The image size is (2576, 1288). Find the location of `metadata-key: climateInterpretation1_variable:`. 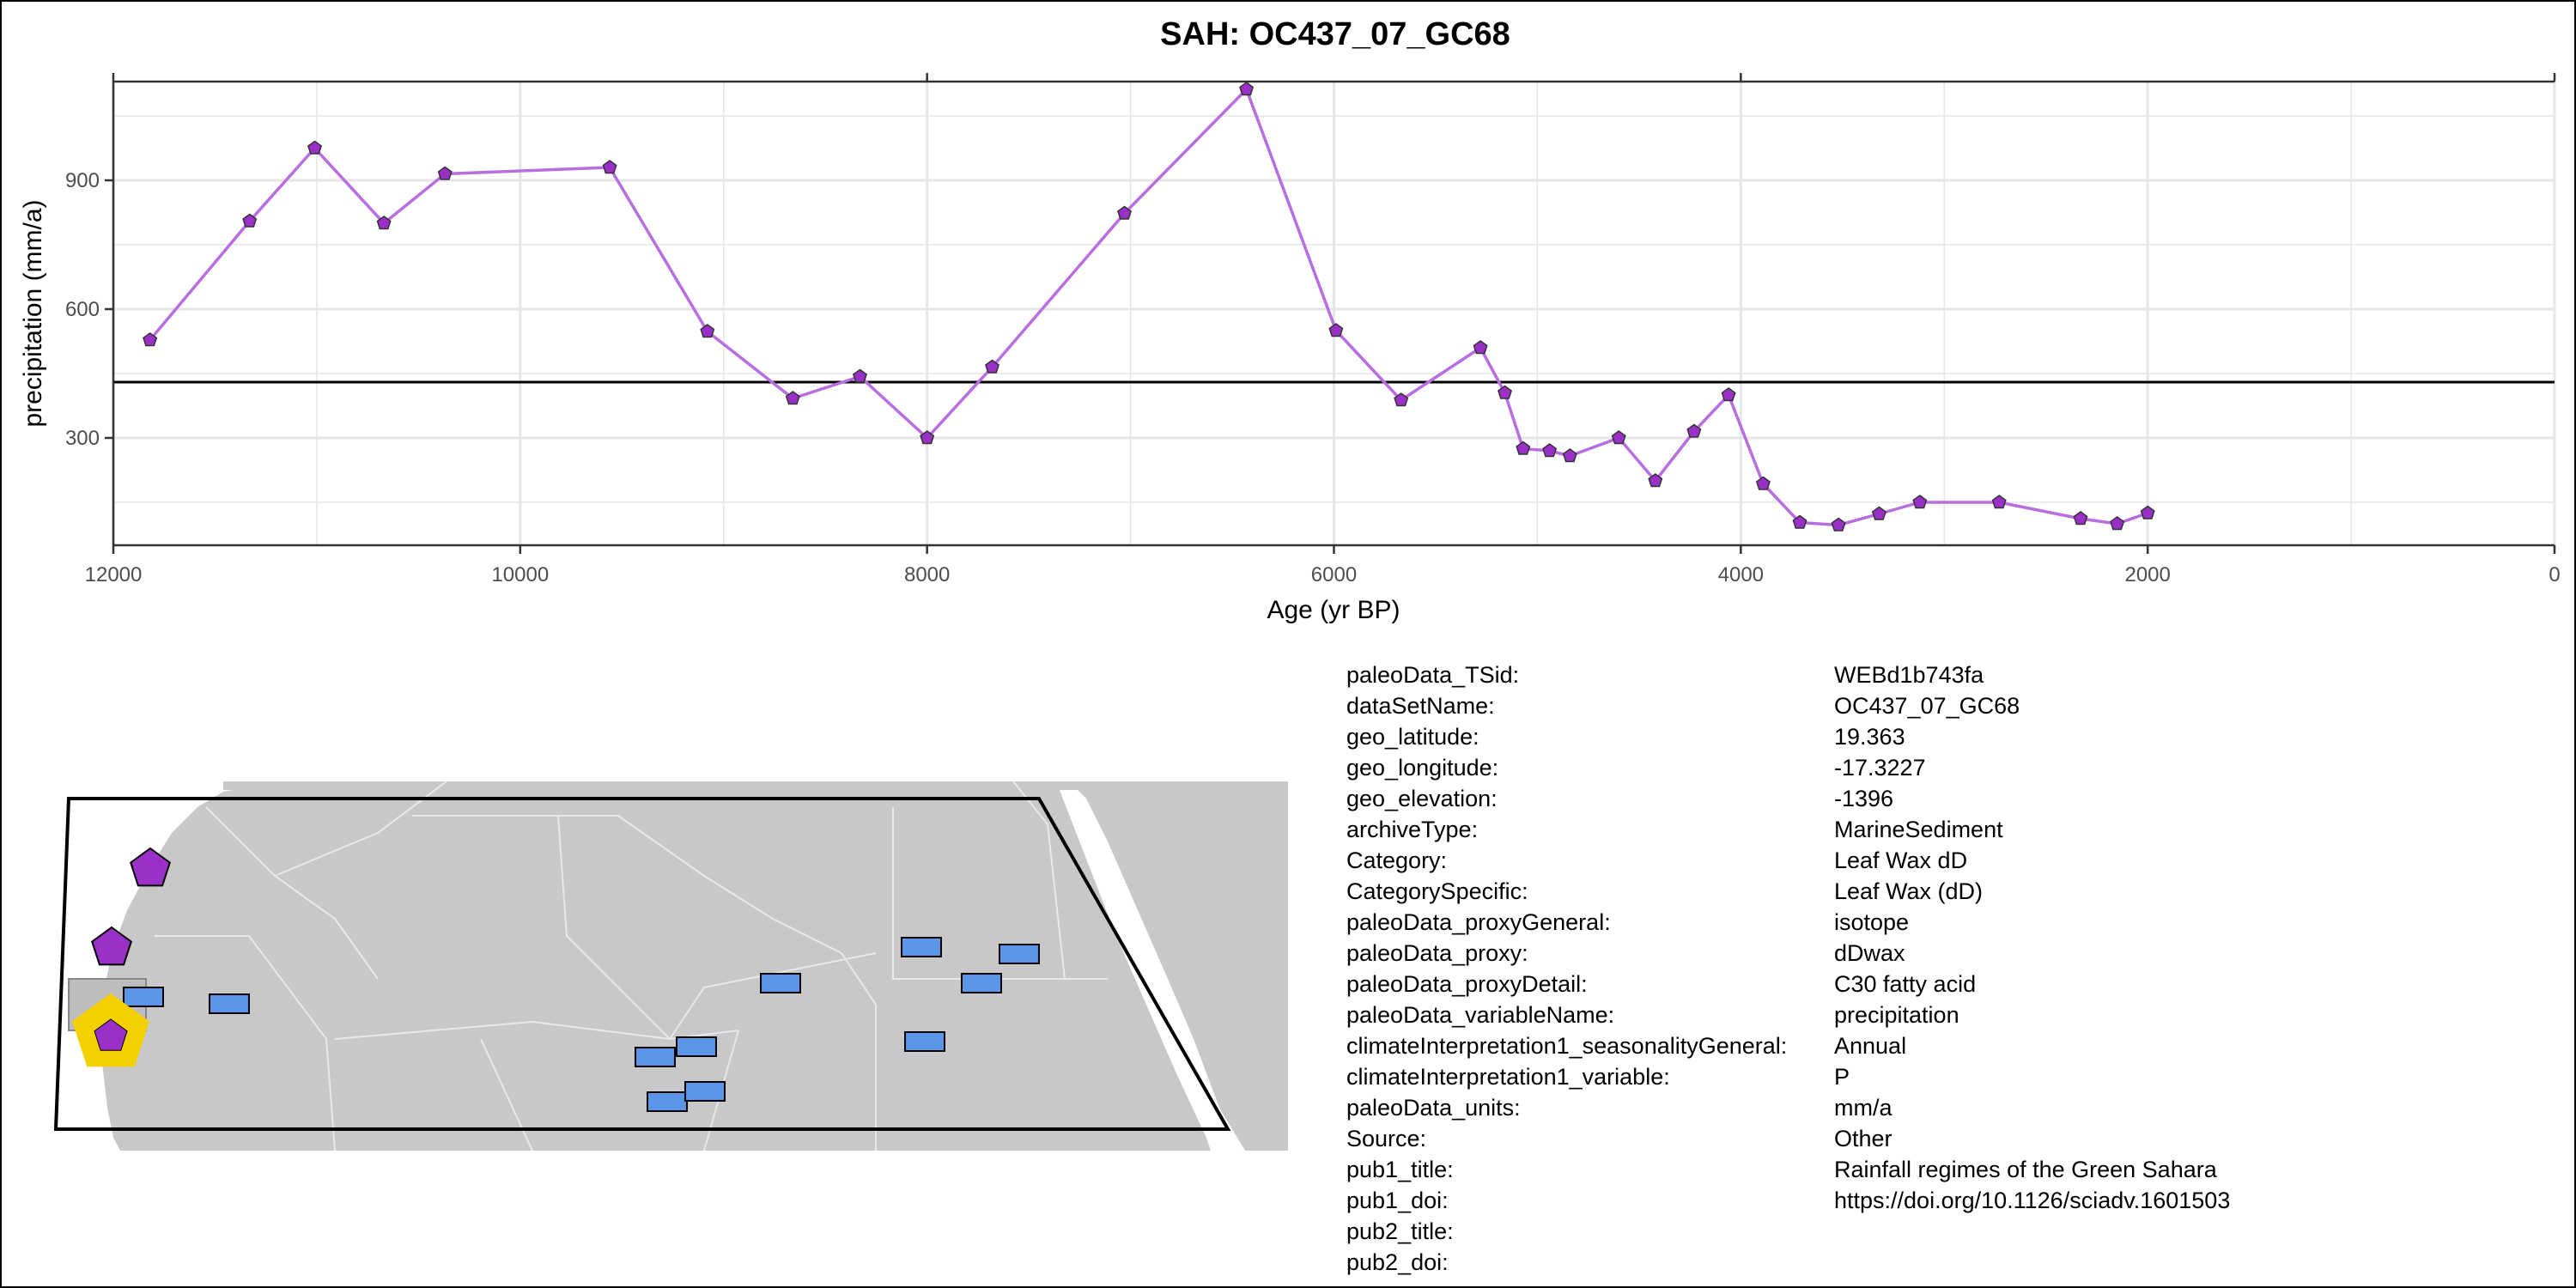

metadata-key: climateInterpretation1_variable: is located at coordinates (1508, 1077).